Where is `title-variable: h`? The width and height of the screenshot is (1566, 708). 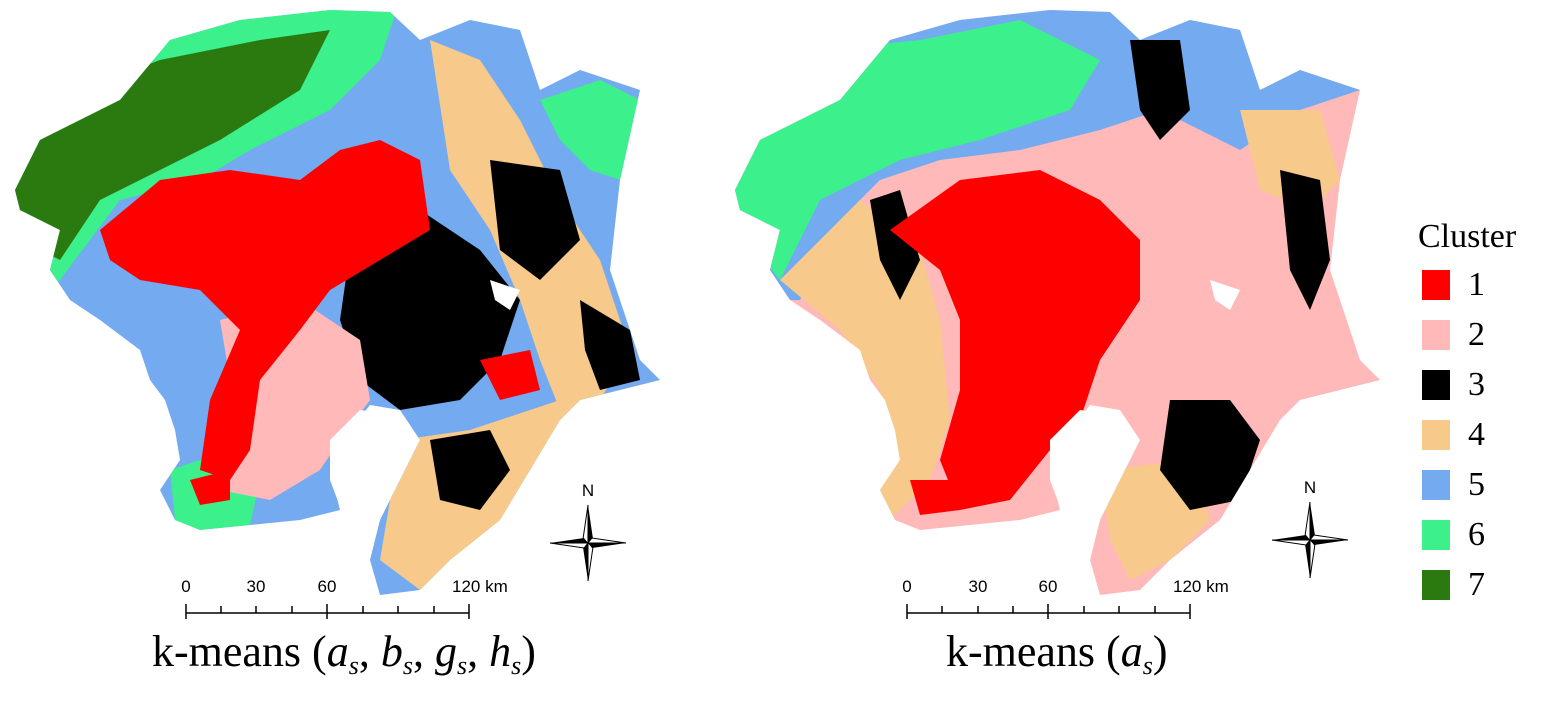 title-variable: h is located at coordinates (500, 651).